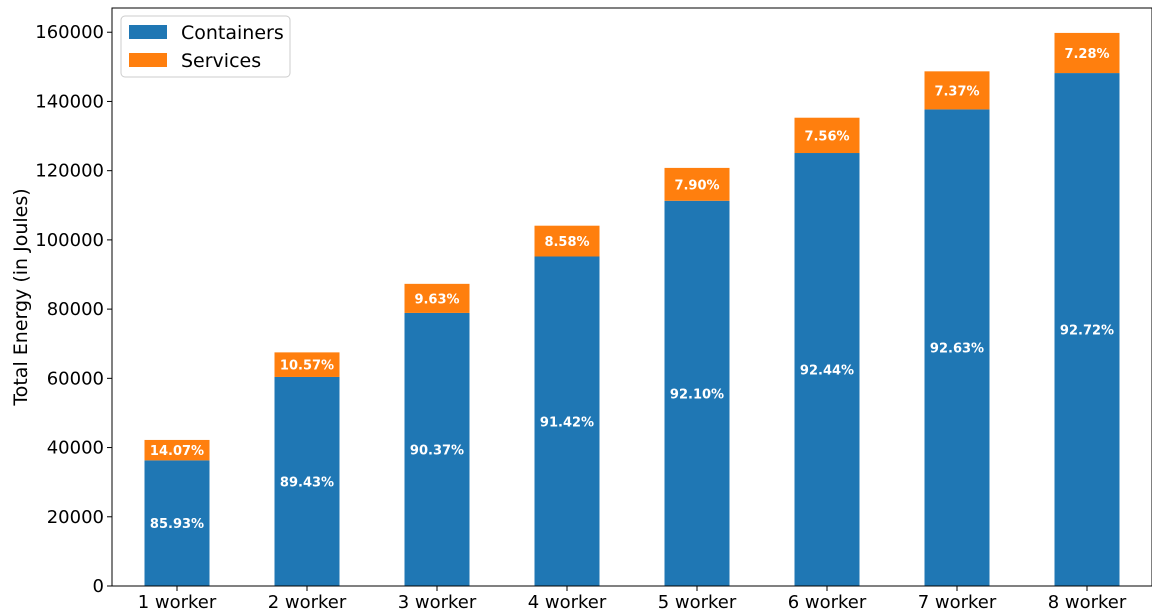 Image resolution: width=1152 pixels, height=613 pixels. Describe the element at coordinates (437, 602) in the screenshot. I see `x-tick-label-3: 3 worker` at that location.